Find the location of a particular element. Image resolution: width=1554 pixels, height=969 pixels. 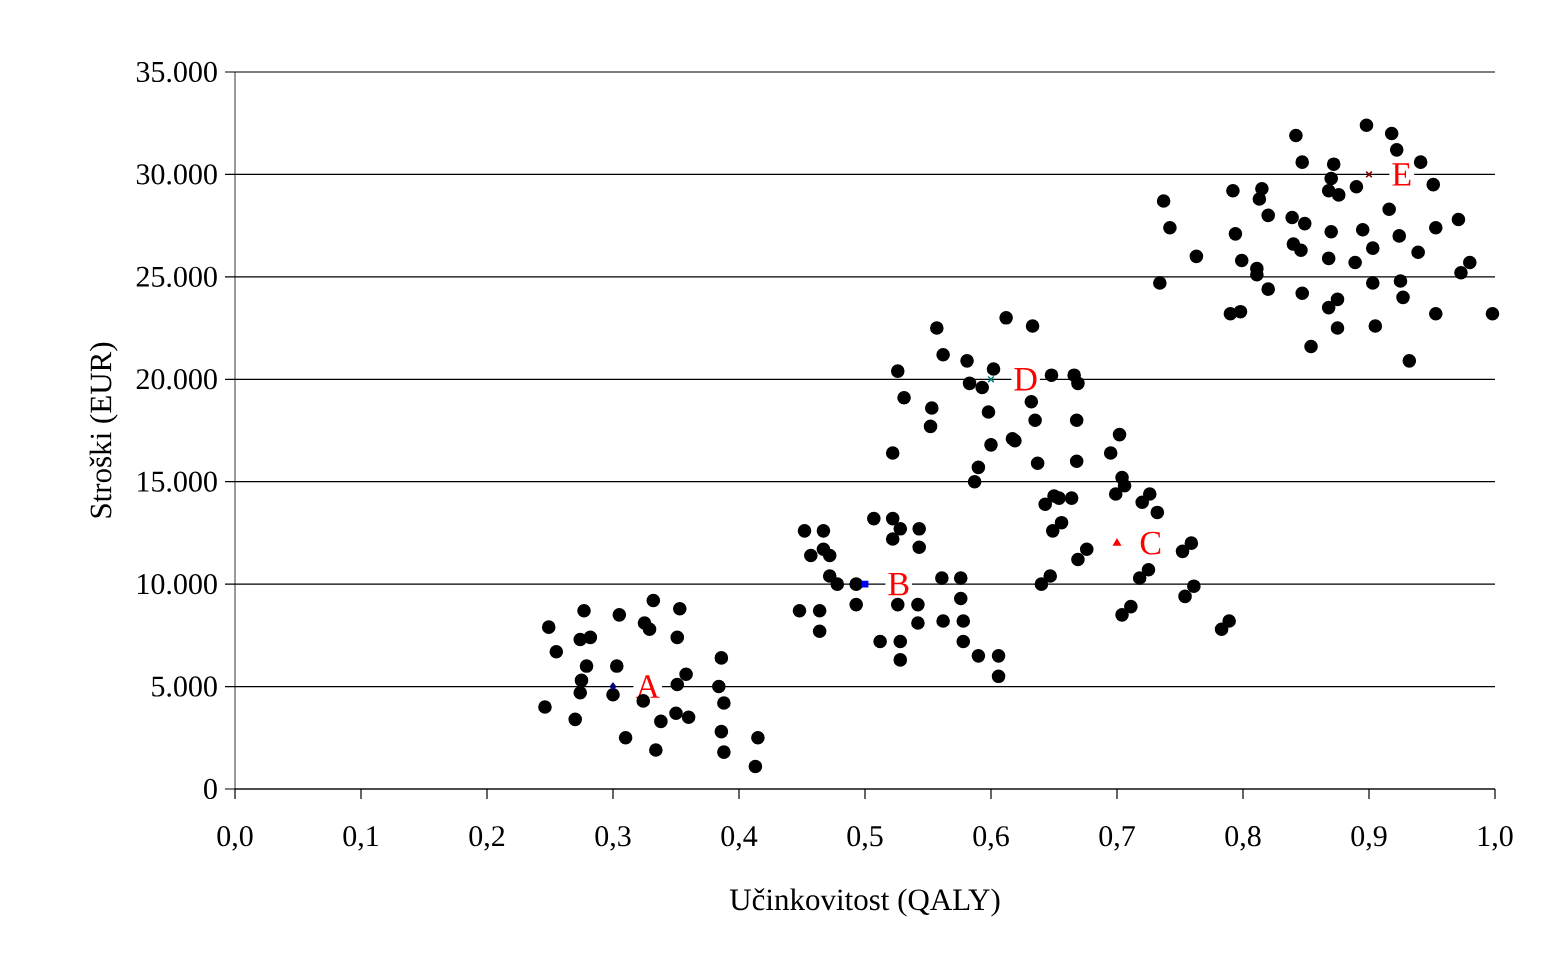

y-tick-label: 20.000 is located at coordinates (176, 379).